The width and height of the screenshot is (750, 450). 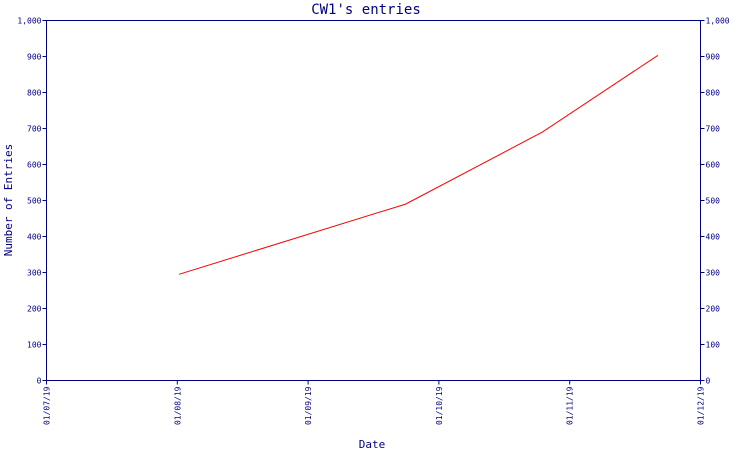 I want to click on y-tick-label: 800, so click(x=34, y=93).